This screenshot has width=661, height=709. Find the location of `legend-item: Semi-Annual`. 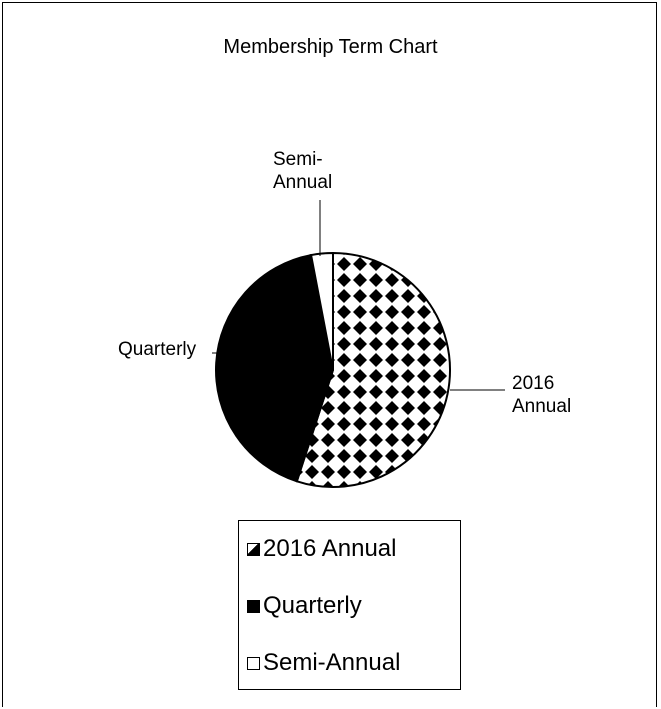

legend-item: Semi-Annual is located at coordinates (323, 663).